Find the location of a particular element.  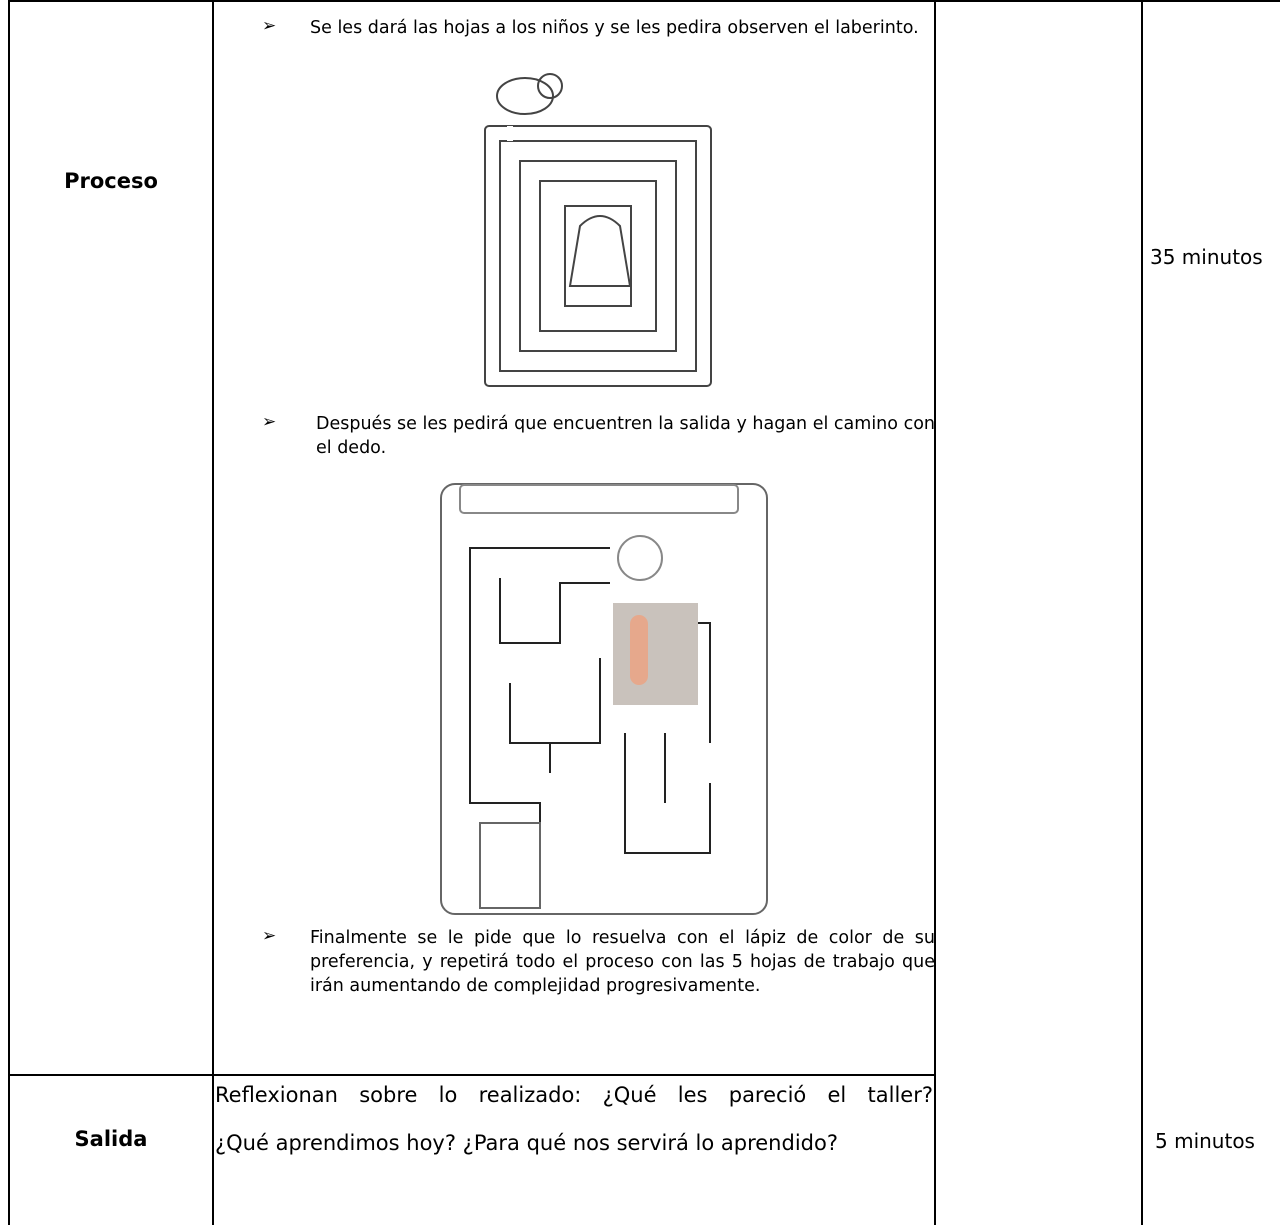

time: 5 minutos is located at coordinates (1205, 1141).